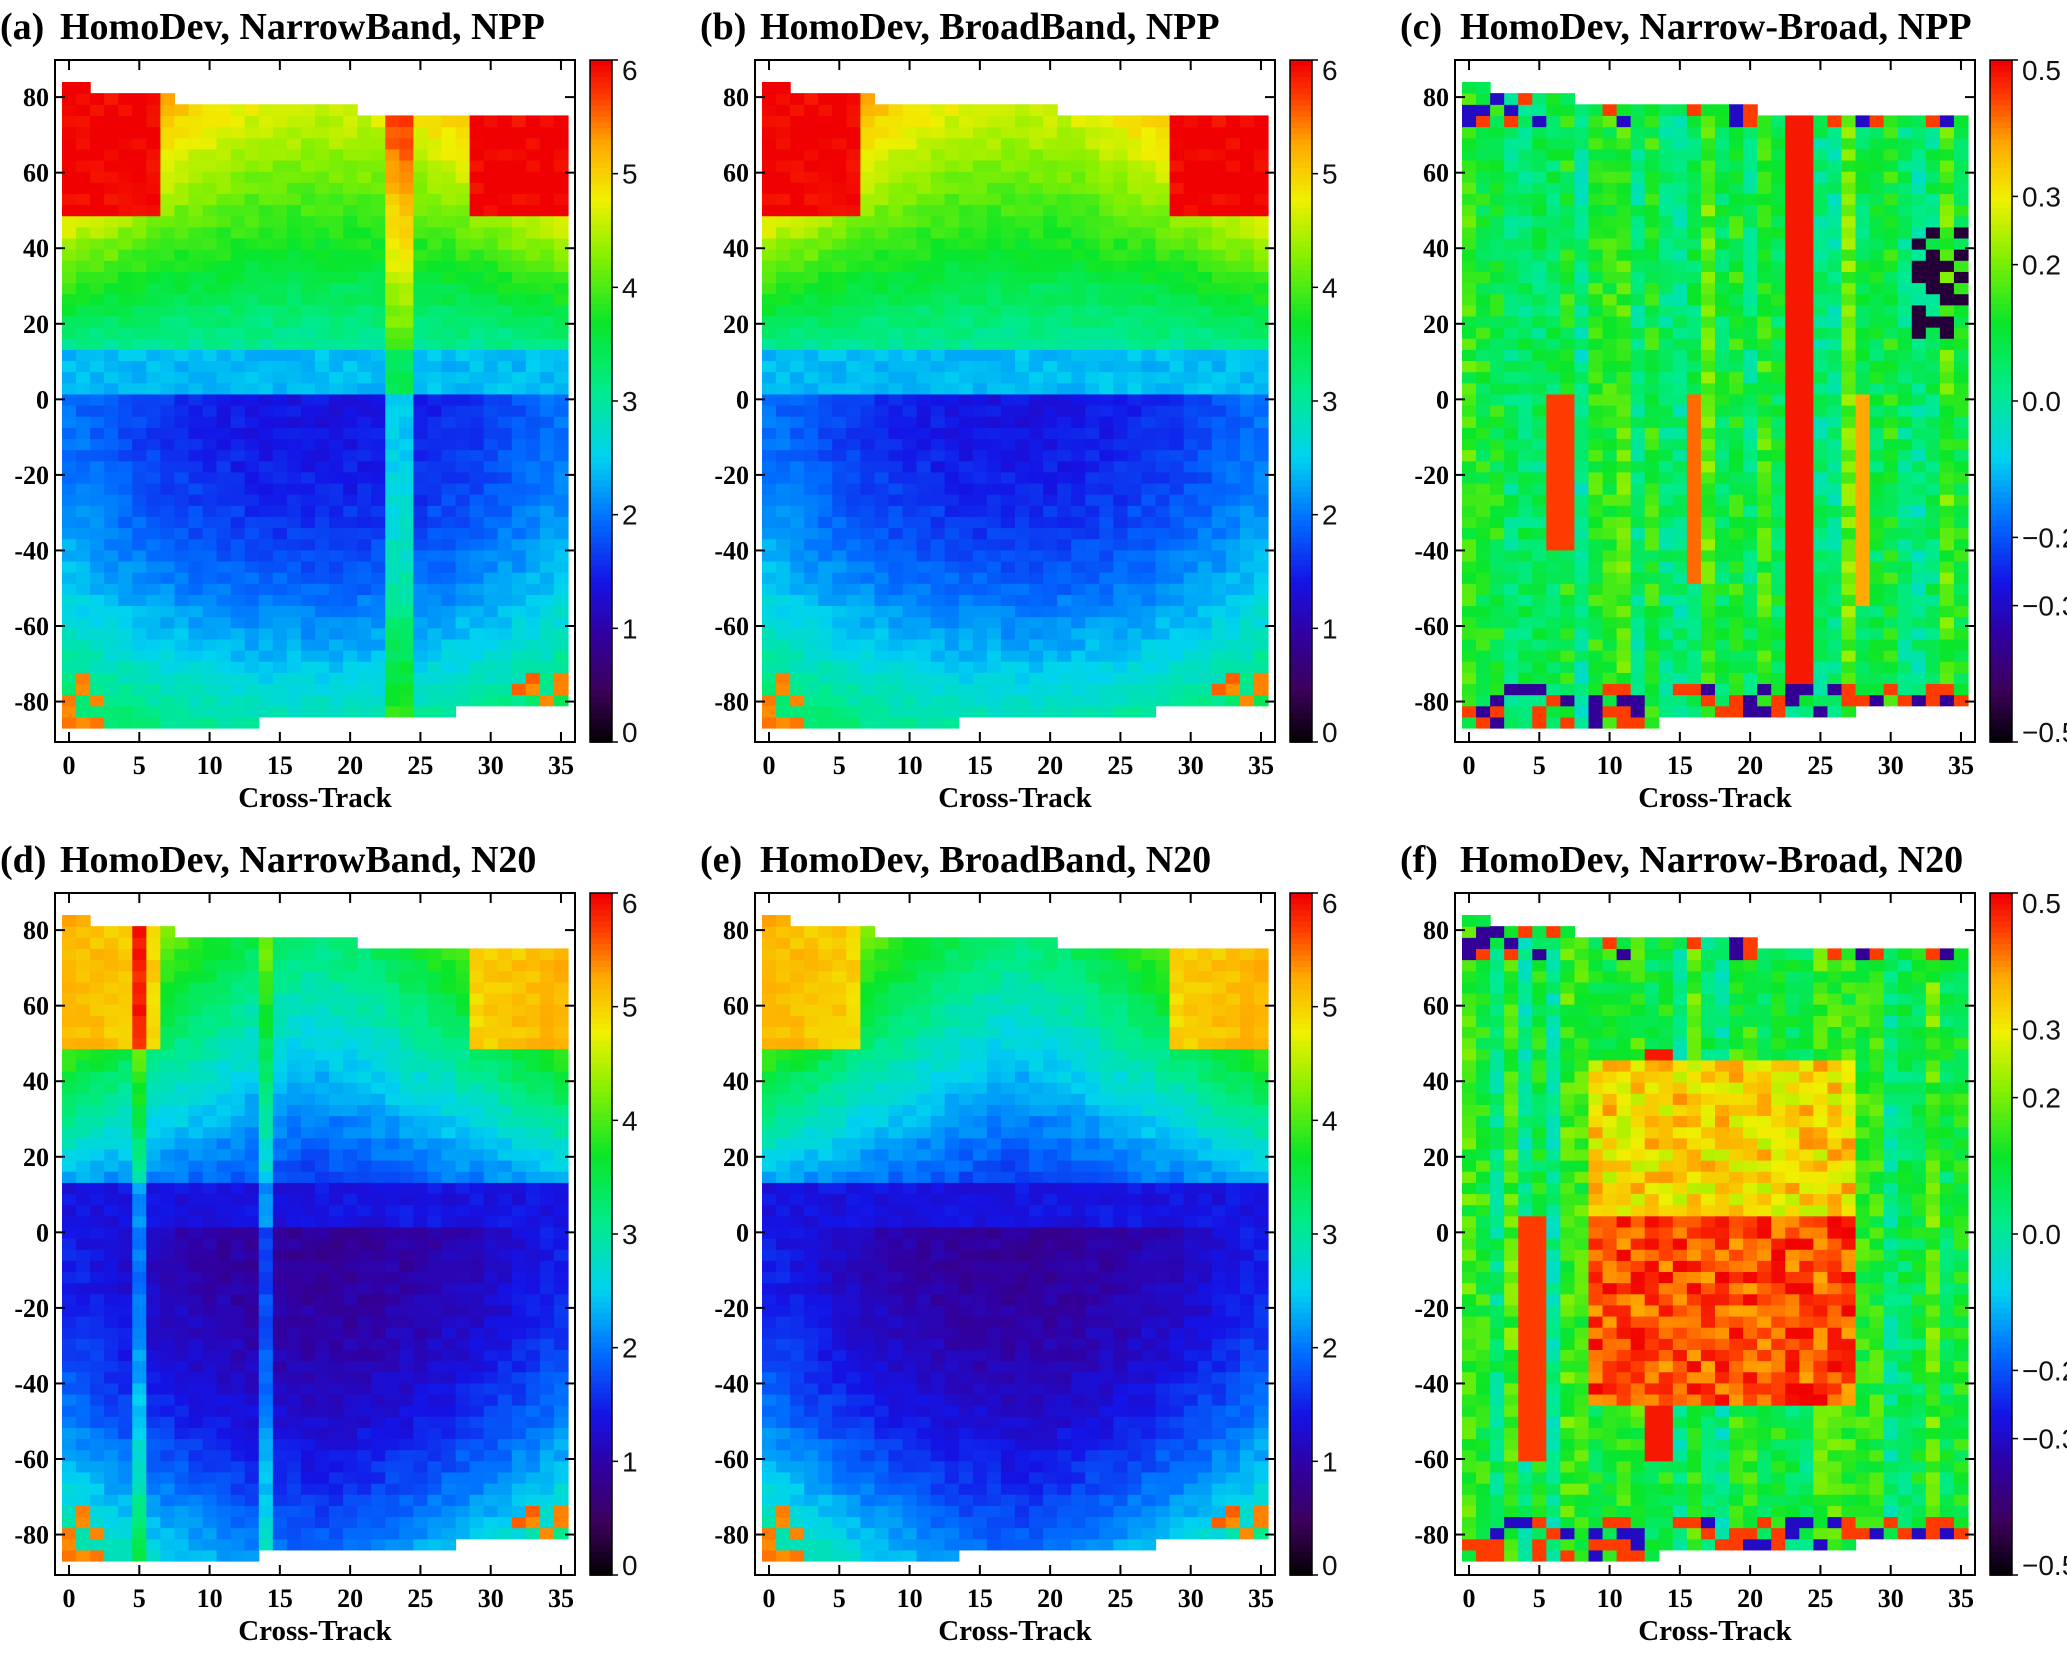 This screenshot has height=1666, width=2067. What do you see at coordinates (630, 628) in the screenshot?
I see `colorbar-tick-label: 1` at bounding box center [630, 628].